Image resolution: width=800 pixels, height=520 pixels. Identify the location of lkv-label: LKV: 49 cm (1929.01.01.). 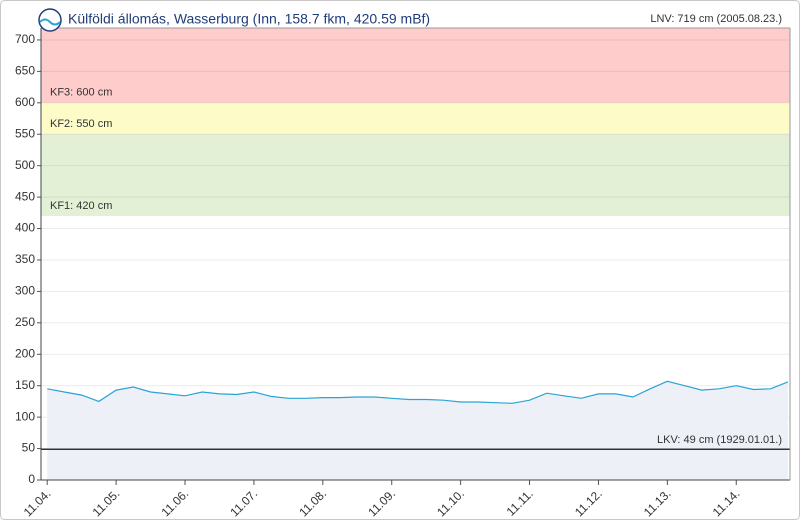
(719, 440).